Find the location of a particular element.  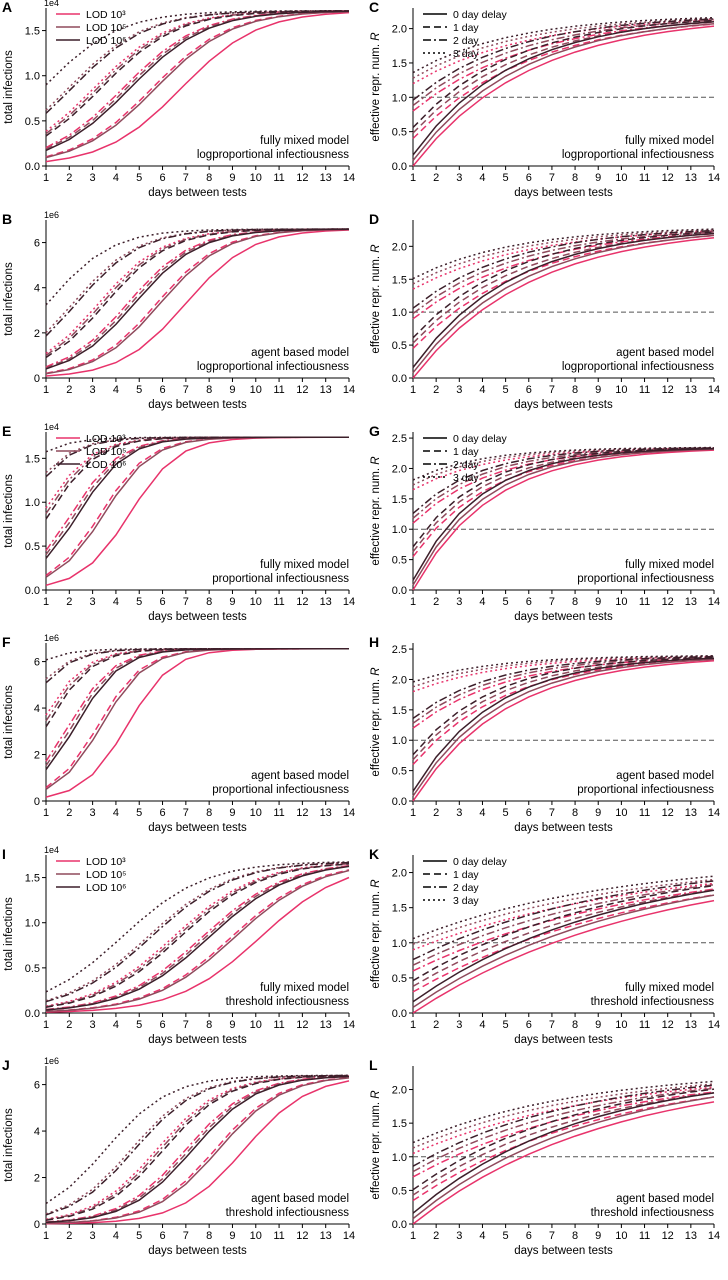

legend-label: LOD 10⁶ is located at coordinates (106, 465).